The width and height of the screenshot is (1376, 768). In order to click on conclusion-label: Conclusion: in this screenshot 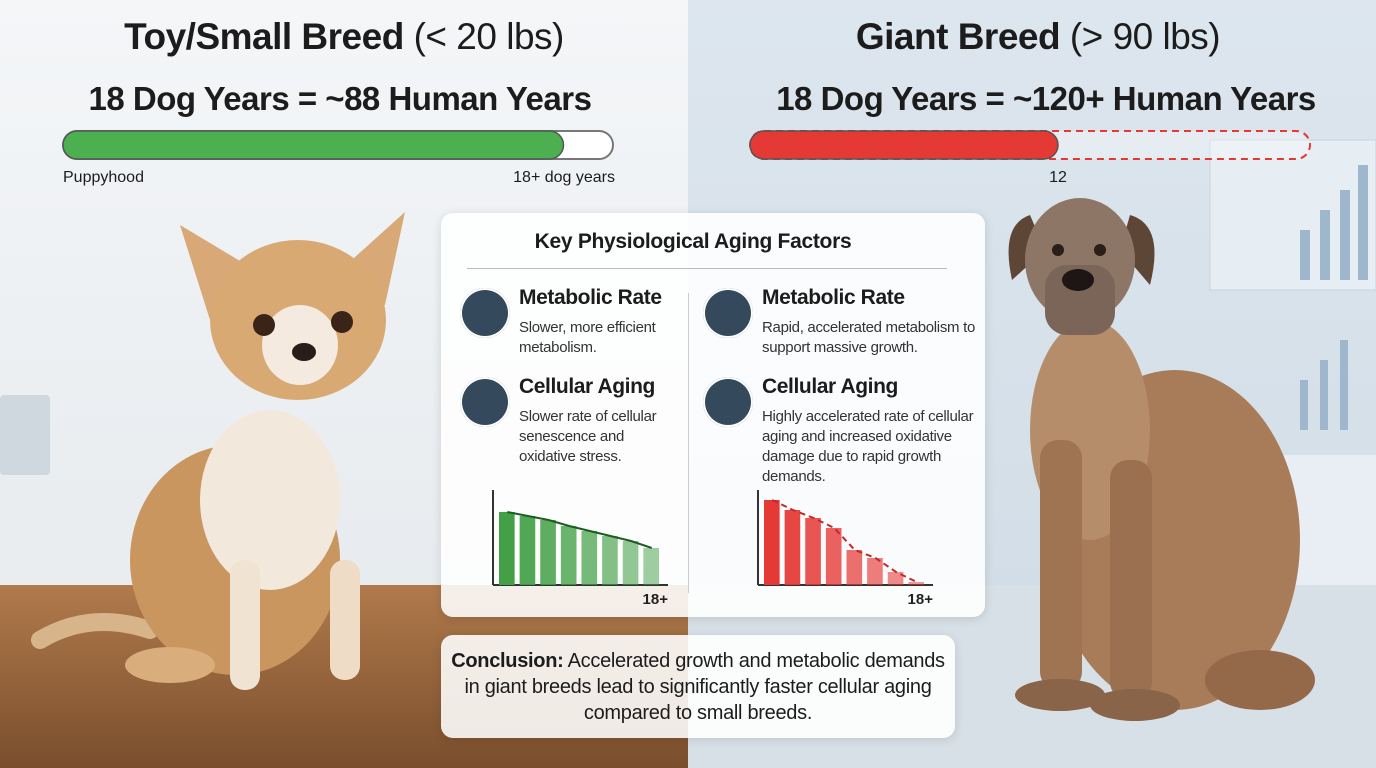, I will do `click(507, 661)`.